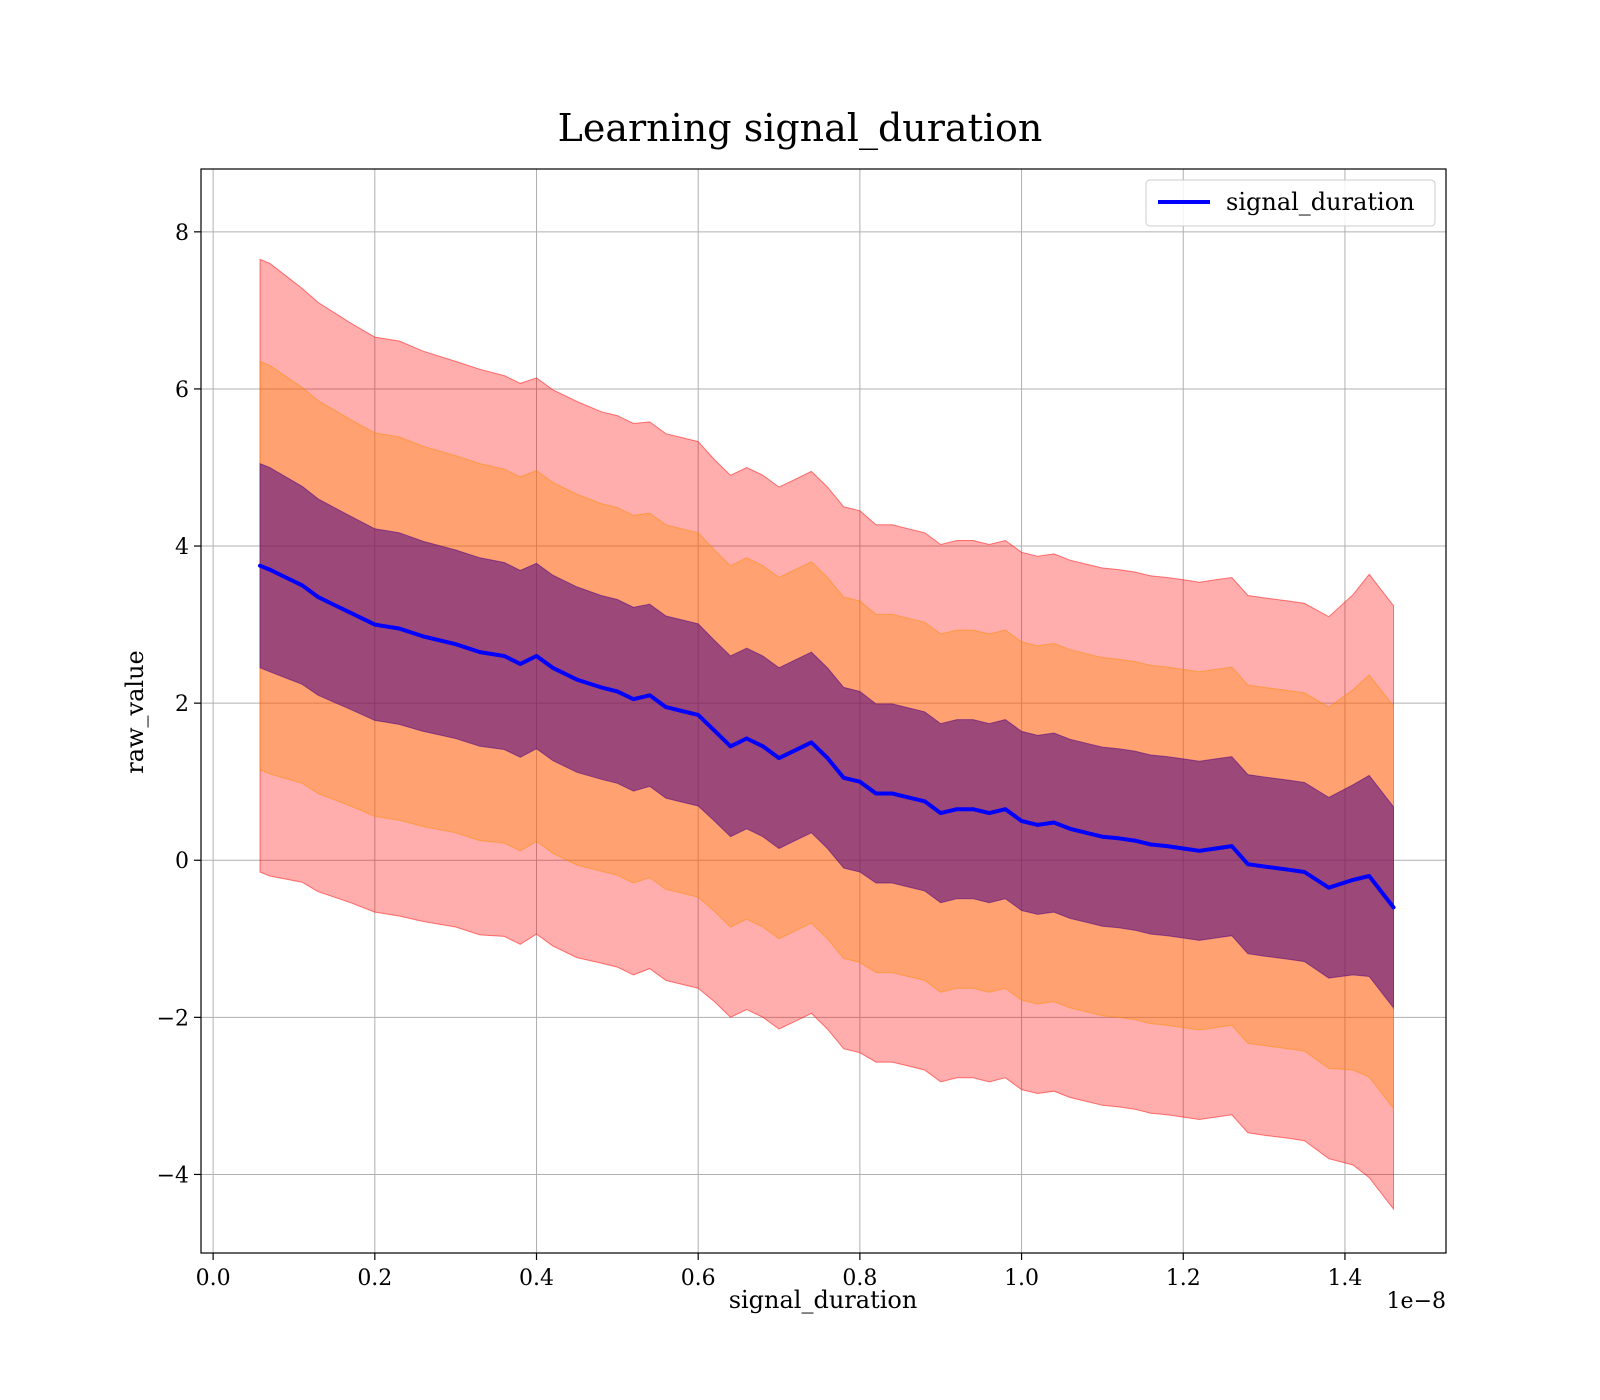 The image size is (1600, 1400). What do you see at coordinates (698, 1278) in the screenshot?
I see `x-tick-label: 0.6` at bounding box center [698, 1278].